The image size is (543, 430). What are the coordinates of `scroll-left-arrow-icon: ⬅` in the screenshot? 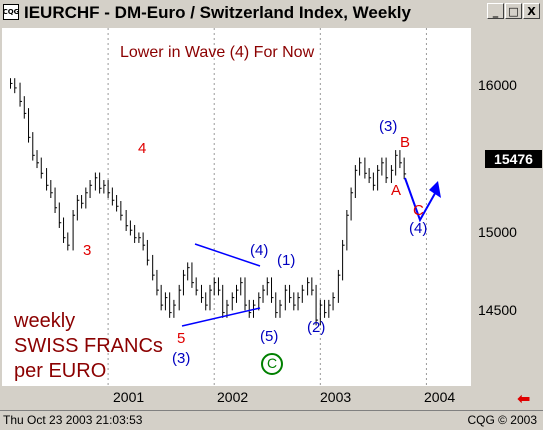 It's located at (524, 398).